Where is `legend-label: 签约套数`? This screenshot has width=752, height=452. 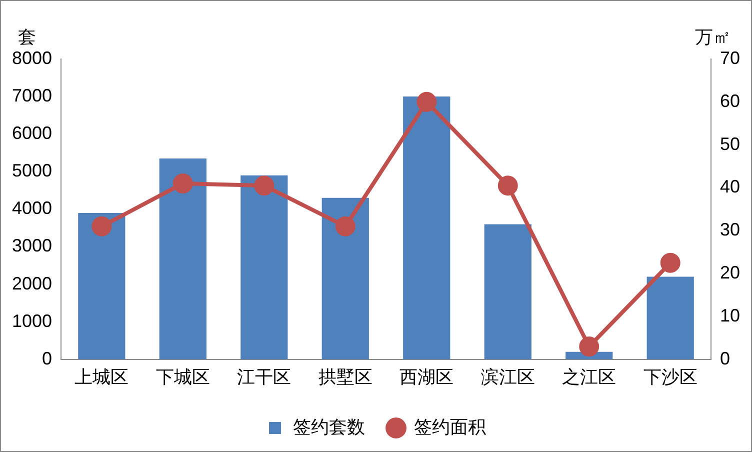 legend-label: 签约套数 is located at coordinates (329, 426).